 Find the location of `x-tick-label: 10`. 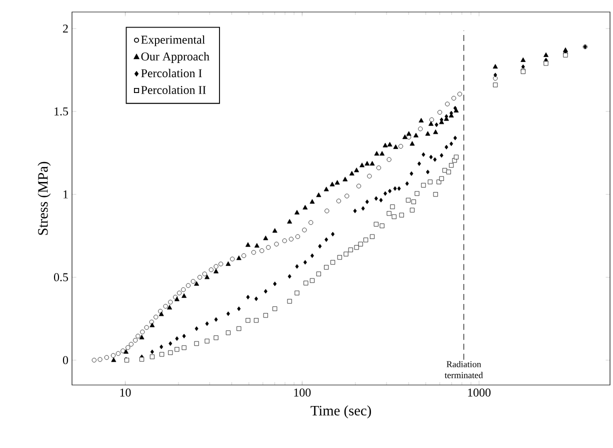

x-tick-label: 10 is located at coordinates (125, 392).